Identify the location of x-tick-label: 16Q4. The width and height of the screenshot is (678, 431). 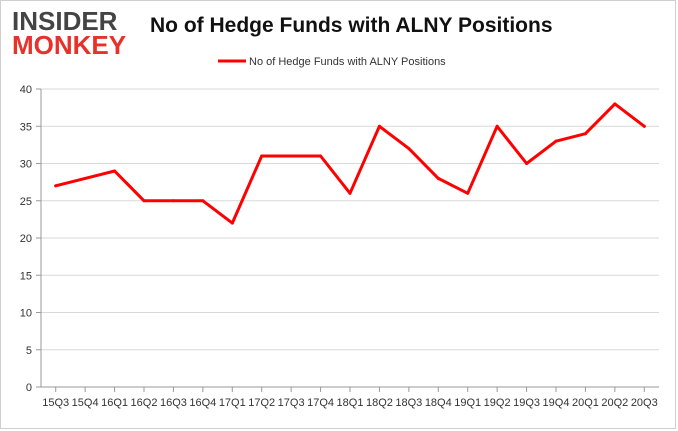
(202, 403).